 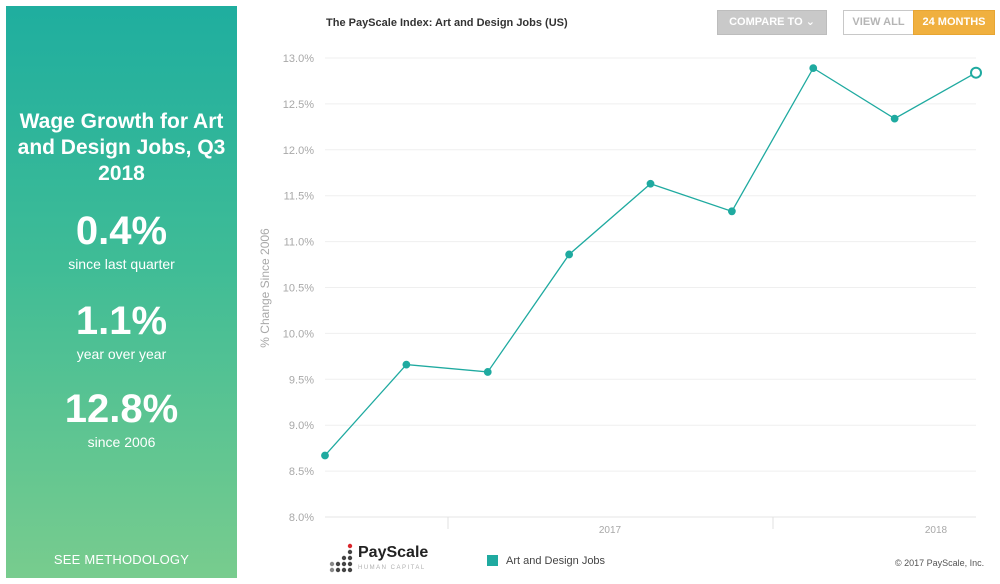 I want to click on y-tick-label: 11.0%, so click(x=299, y=243).